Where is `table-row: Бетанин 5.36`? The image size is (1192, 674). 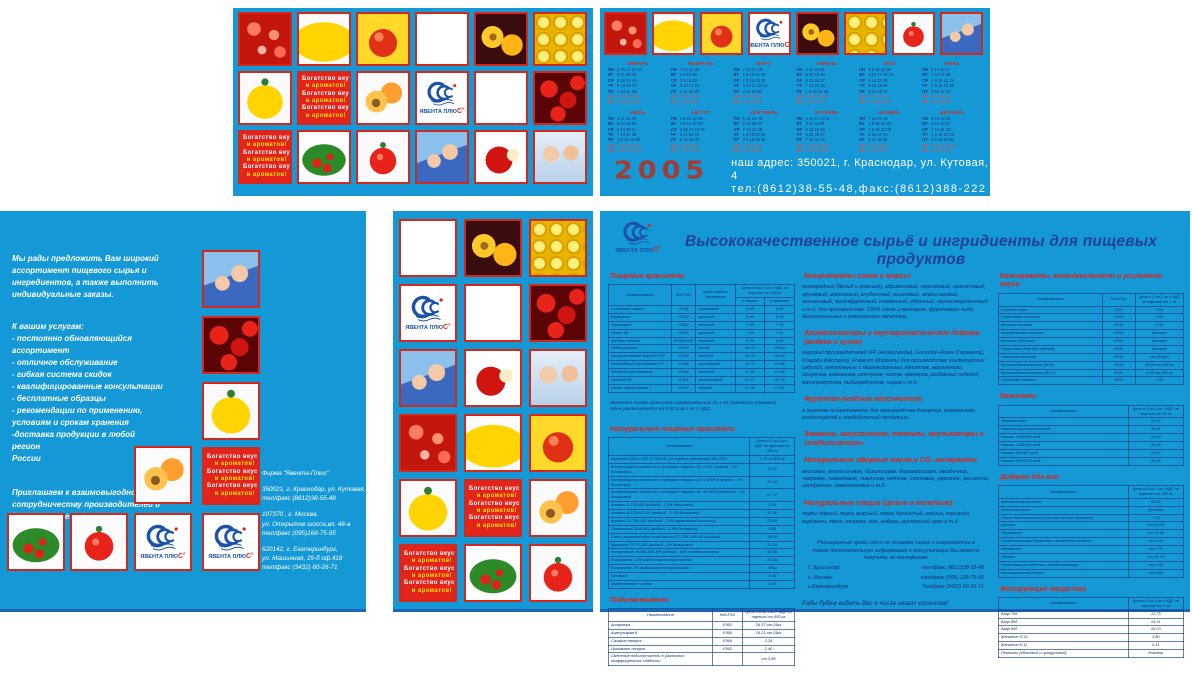 table-row: Бетанин 5.36 is located at coordinates (701, 576).